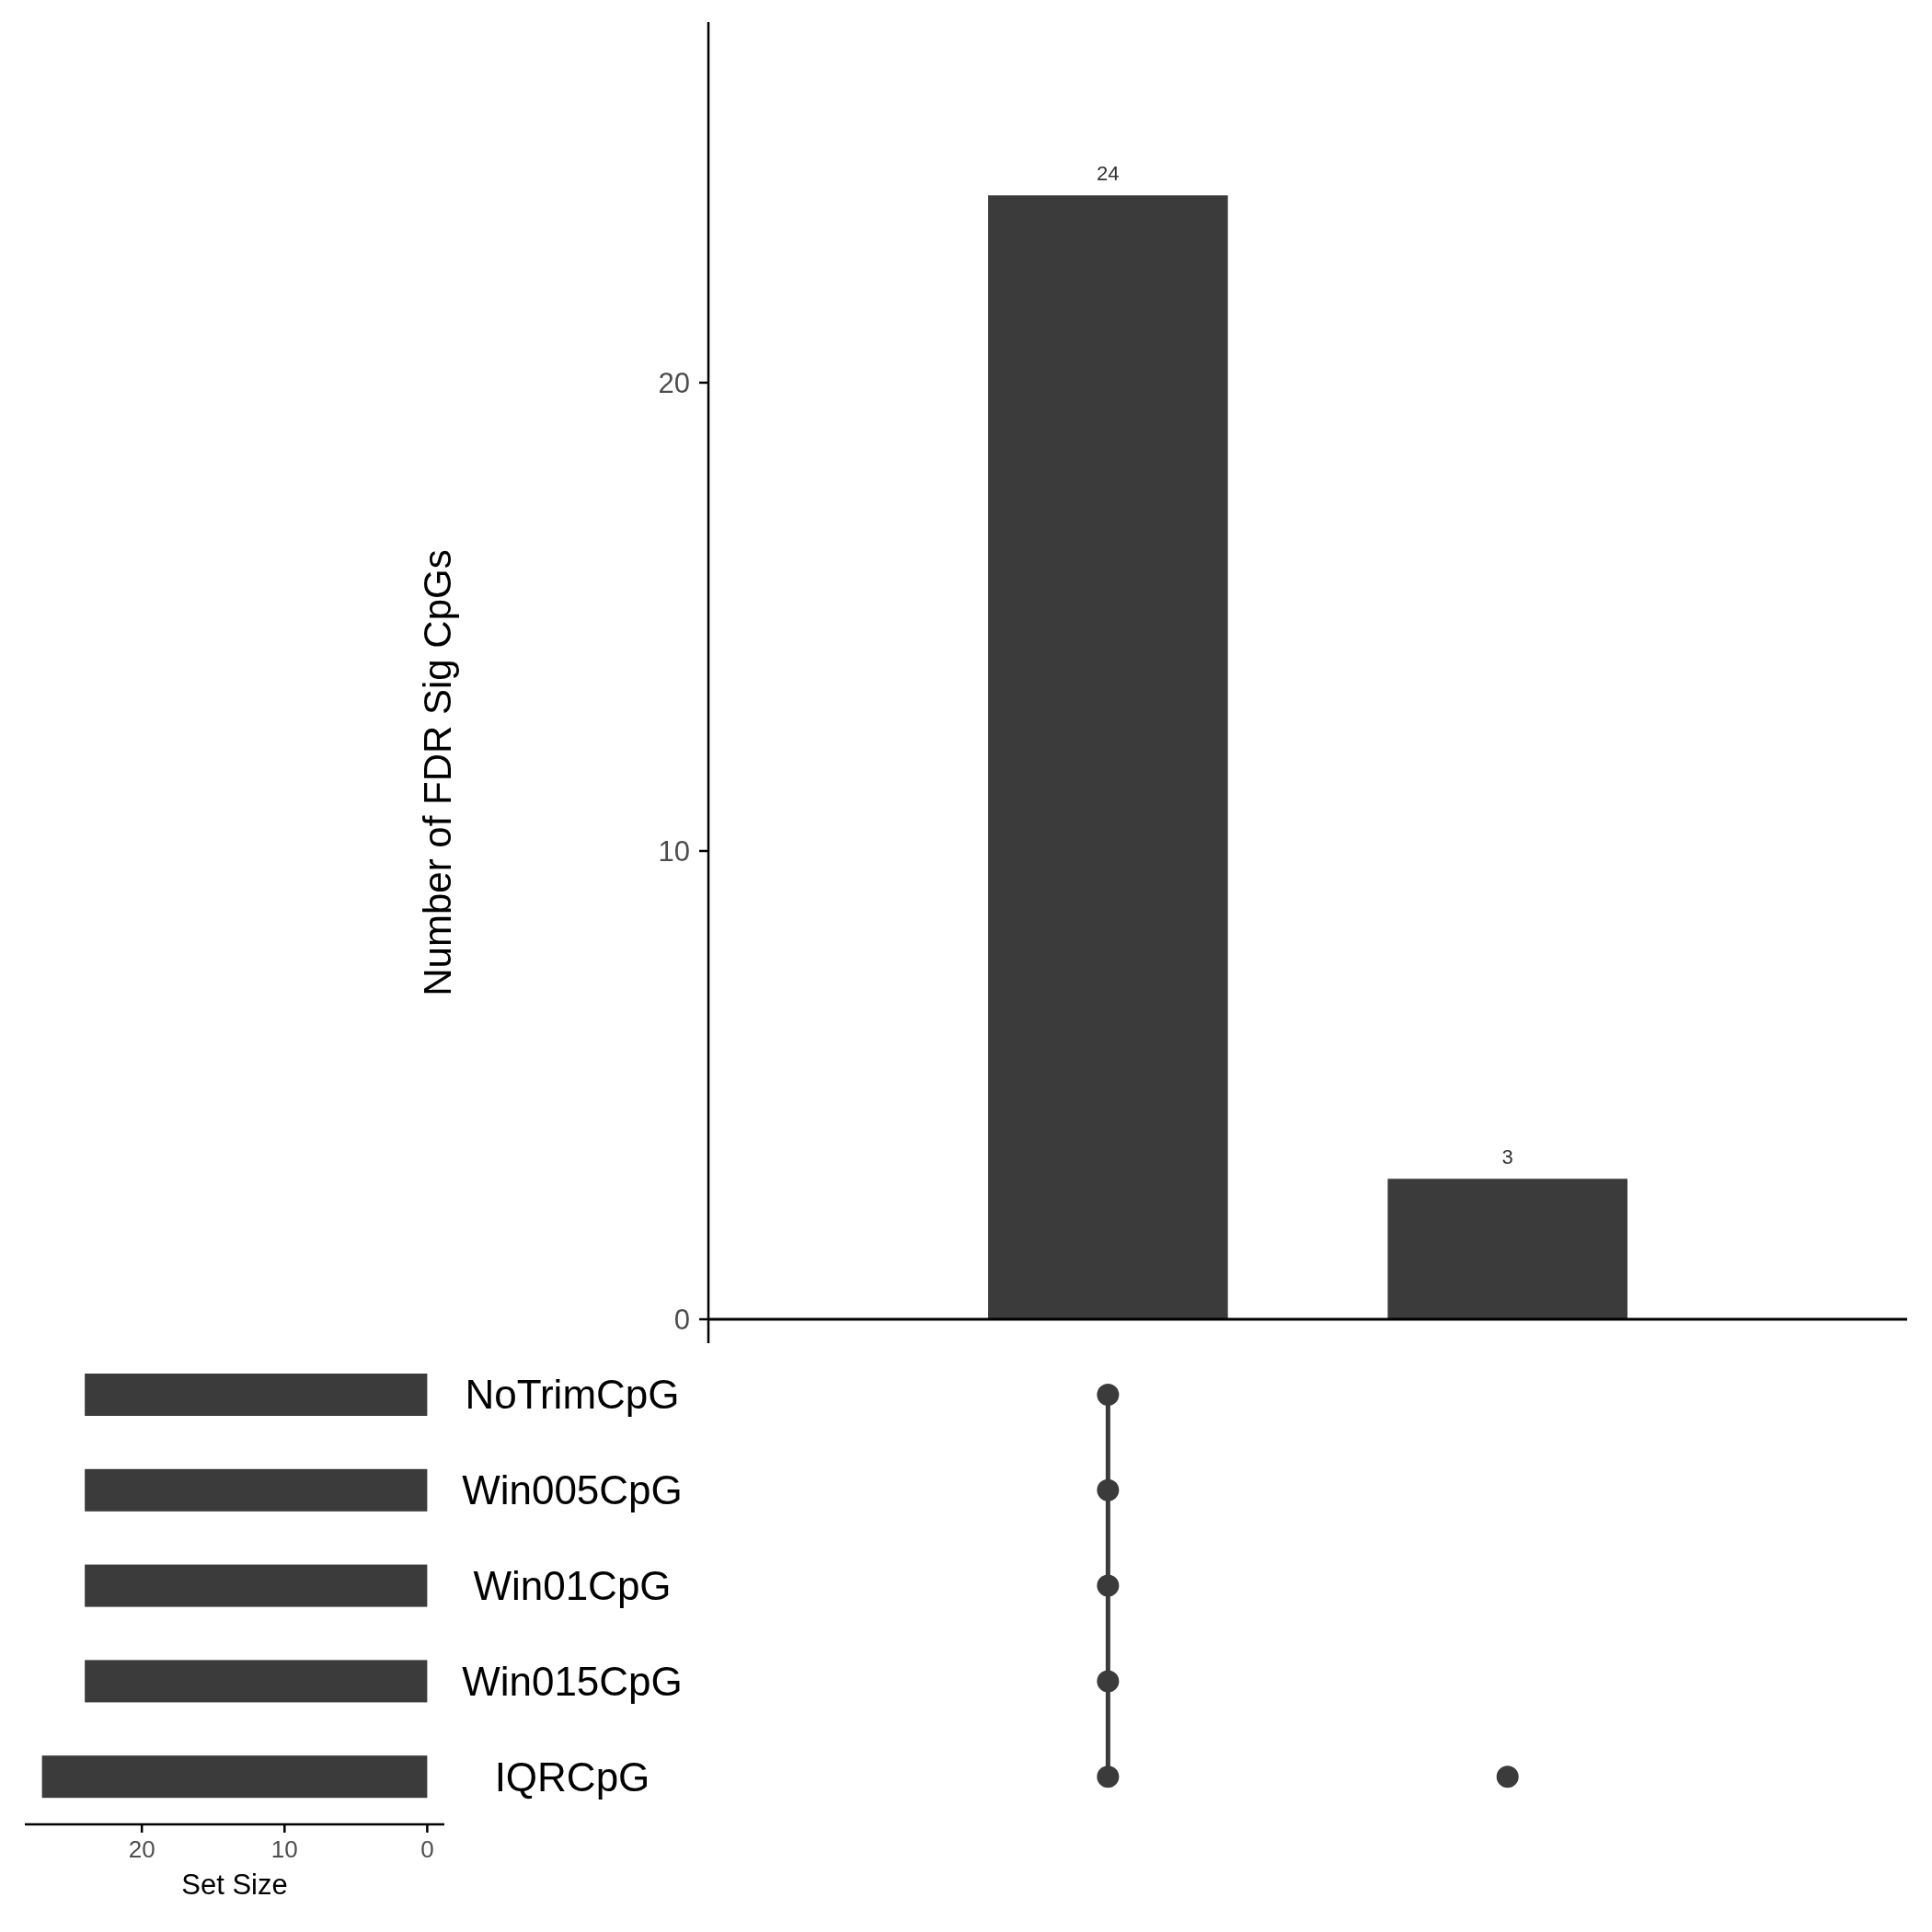 This screenshot has height=1932, width=1932. Describe the element at coordinates (284, 1849) in the screenshot. I see `x-tick-label: 10` at that location.